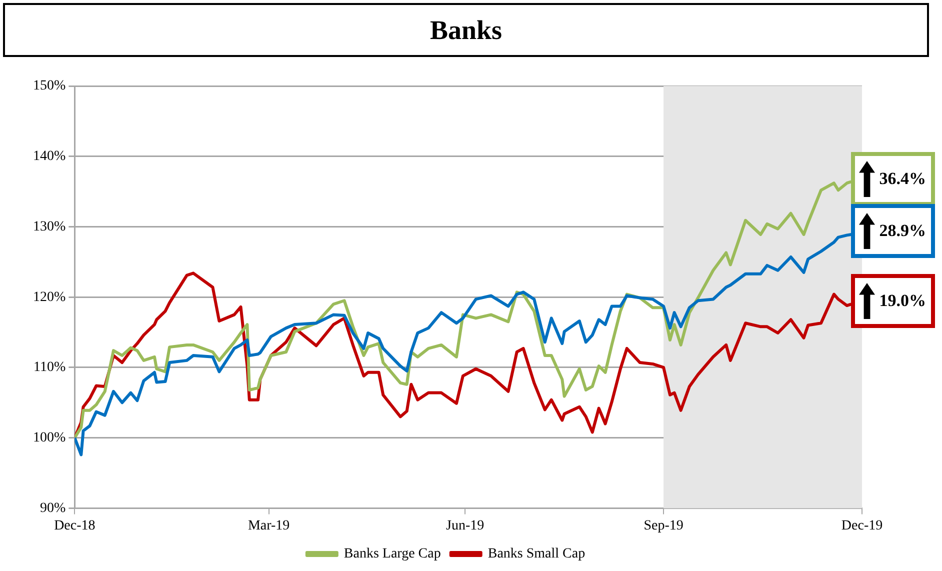 This screenshot has width=942, height=571. I want to click on chart-title: Banks, so click(466, 30).